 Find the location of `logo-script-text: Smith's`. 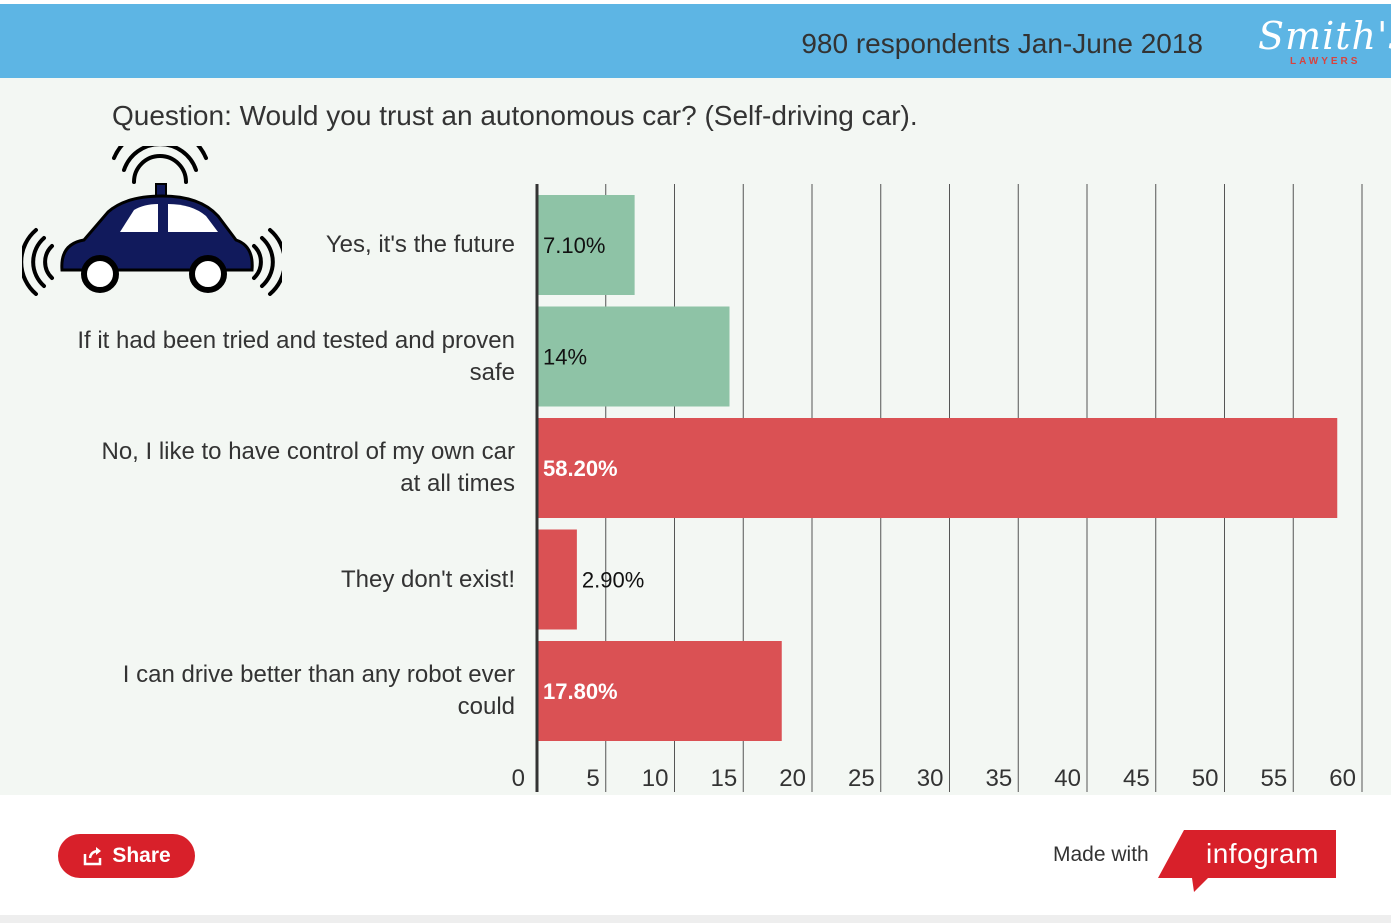

logo-script-text: Smith's is located at coordinates (1324, 36).